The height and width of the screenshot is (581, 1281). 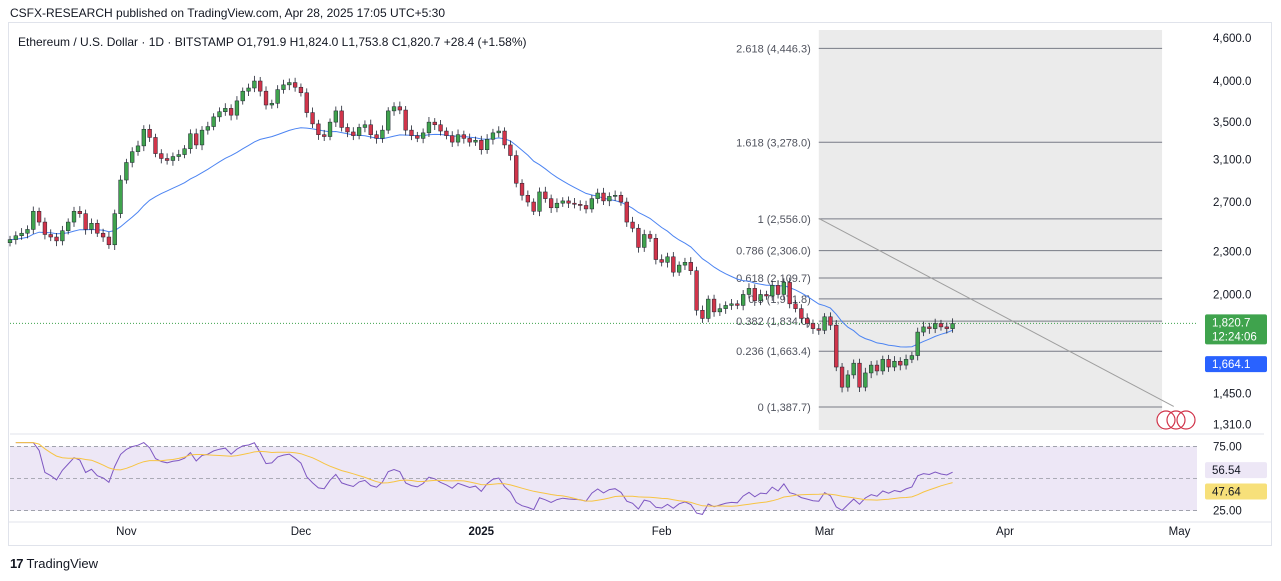 What do you see at coordinates (1005, 532) in the screenshot?
I see `time-tick-label: Apr` at bounding box center [1005, 532].